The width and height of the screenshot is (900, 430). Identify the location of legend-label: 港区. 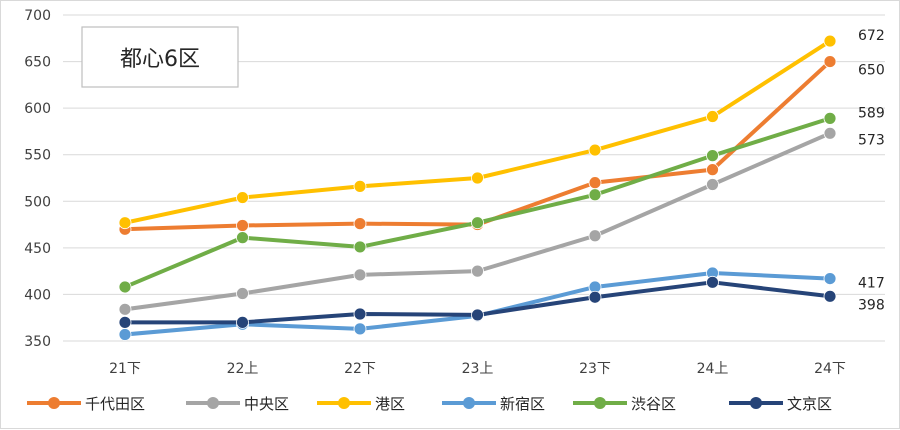
(390, 404).